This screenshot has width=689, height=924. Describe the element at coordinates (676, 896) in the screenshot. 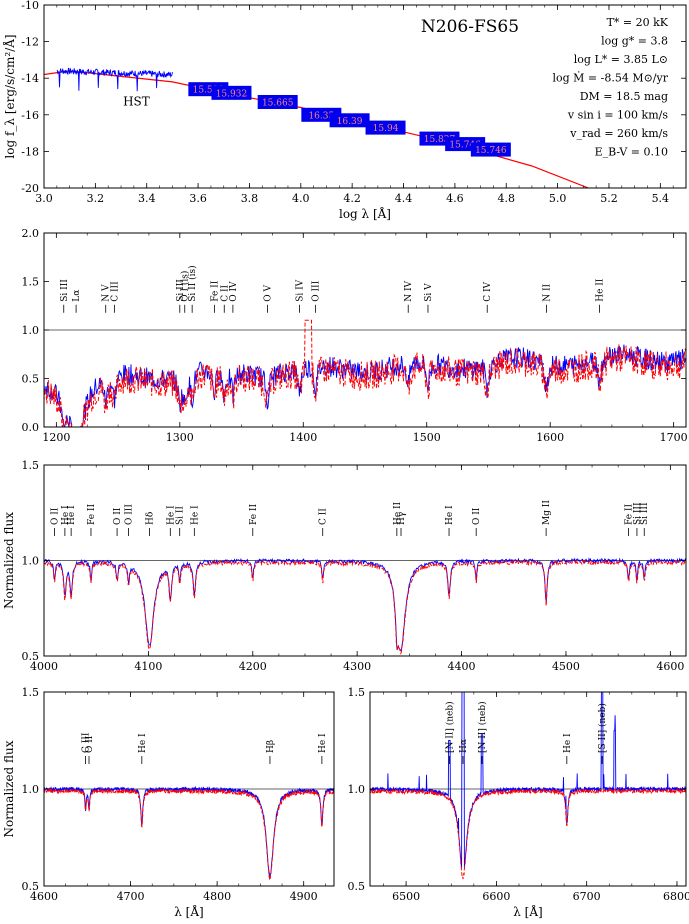

I see `x-tick-label: 6800` at that location.